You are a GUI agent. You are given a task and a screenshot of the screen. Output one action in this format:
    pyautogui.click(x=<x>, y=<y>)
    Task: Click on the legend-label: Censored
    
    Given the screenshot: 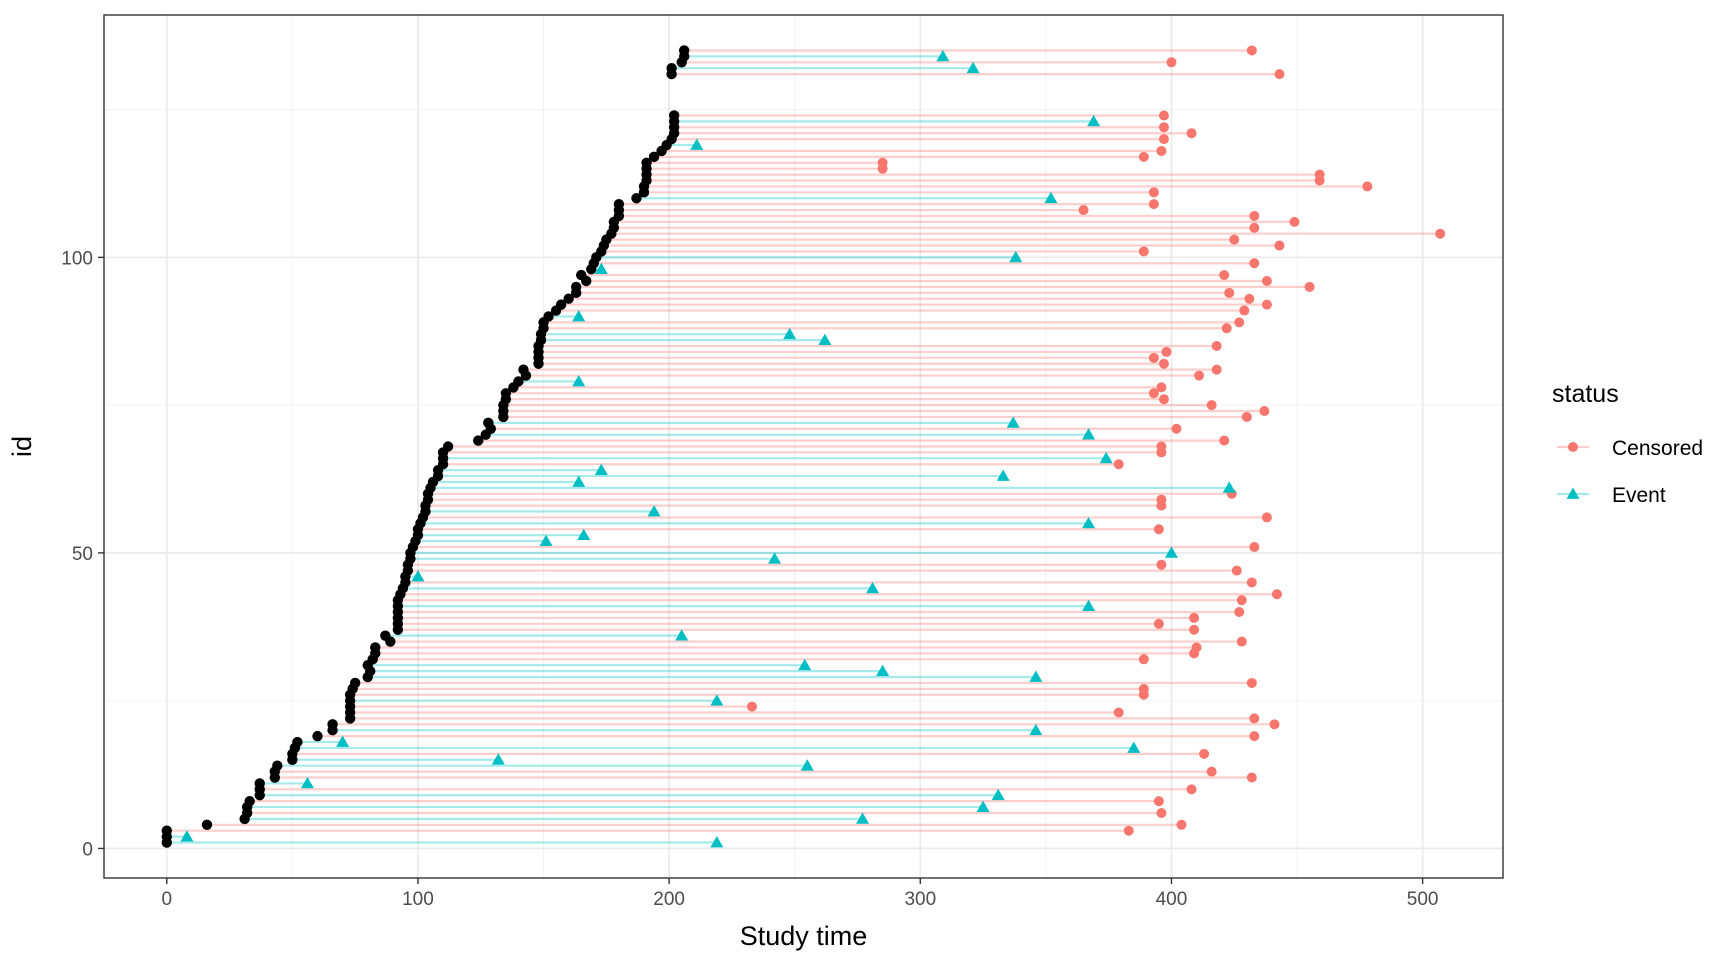 What is the action you would take?
    pyautogui.click(x=1657, y=448)
    